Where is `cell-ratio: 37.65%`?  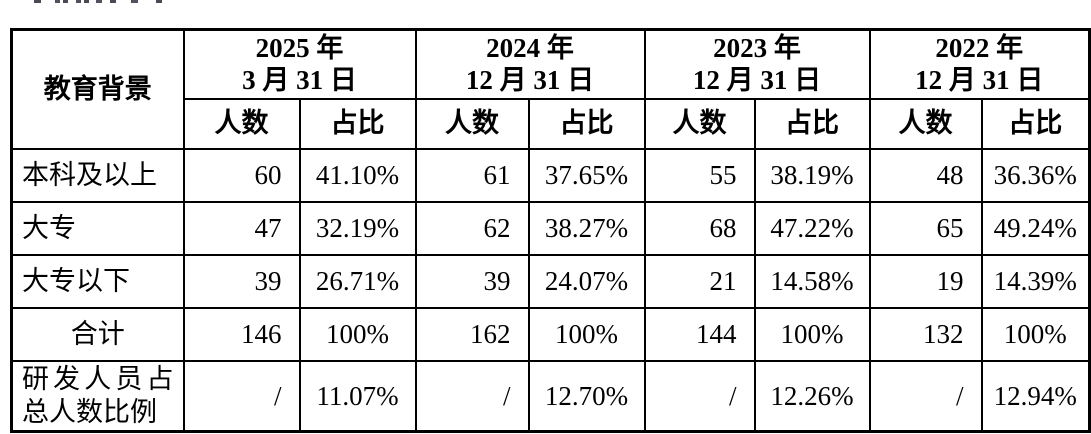
cell-ratio: 37.65% is located at coordinates (586, 175).